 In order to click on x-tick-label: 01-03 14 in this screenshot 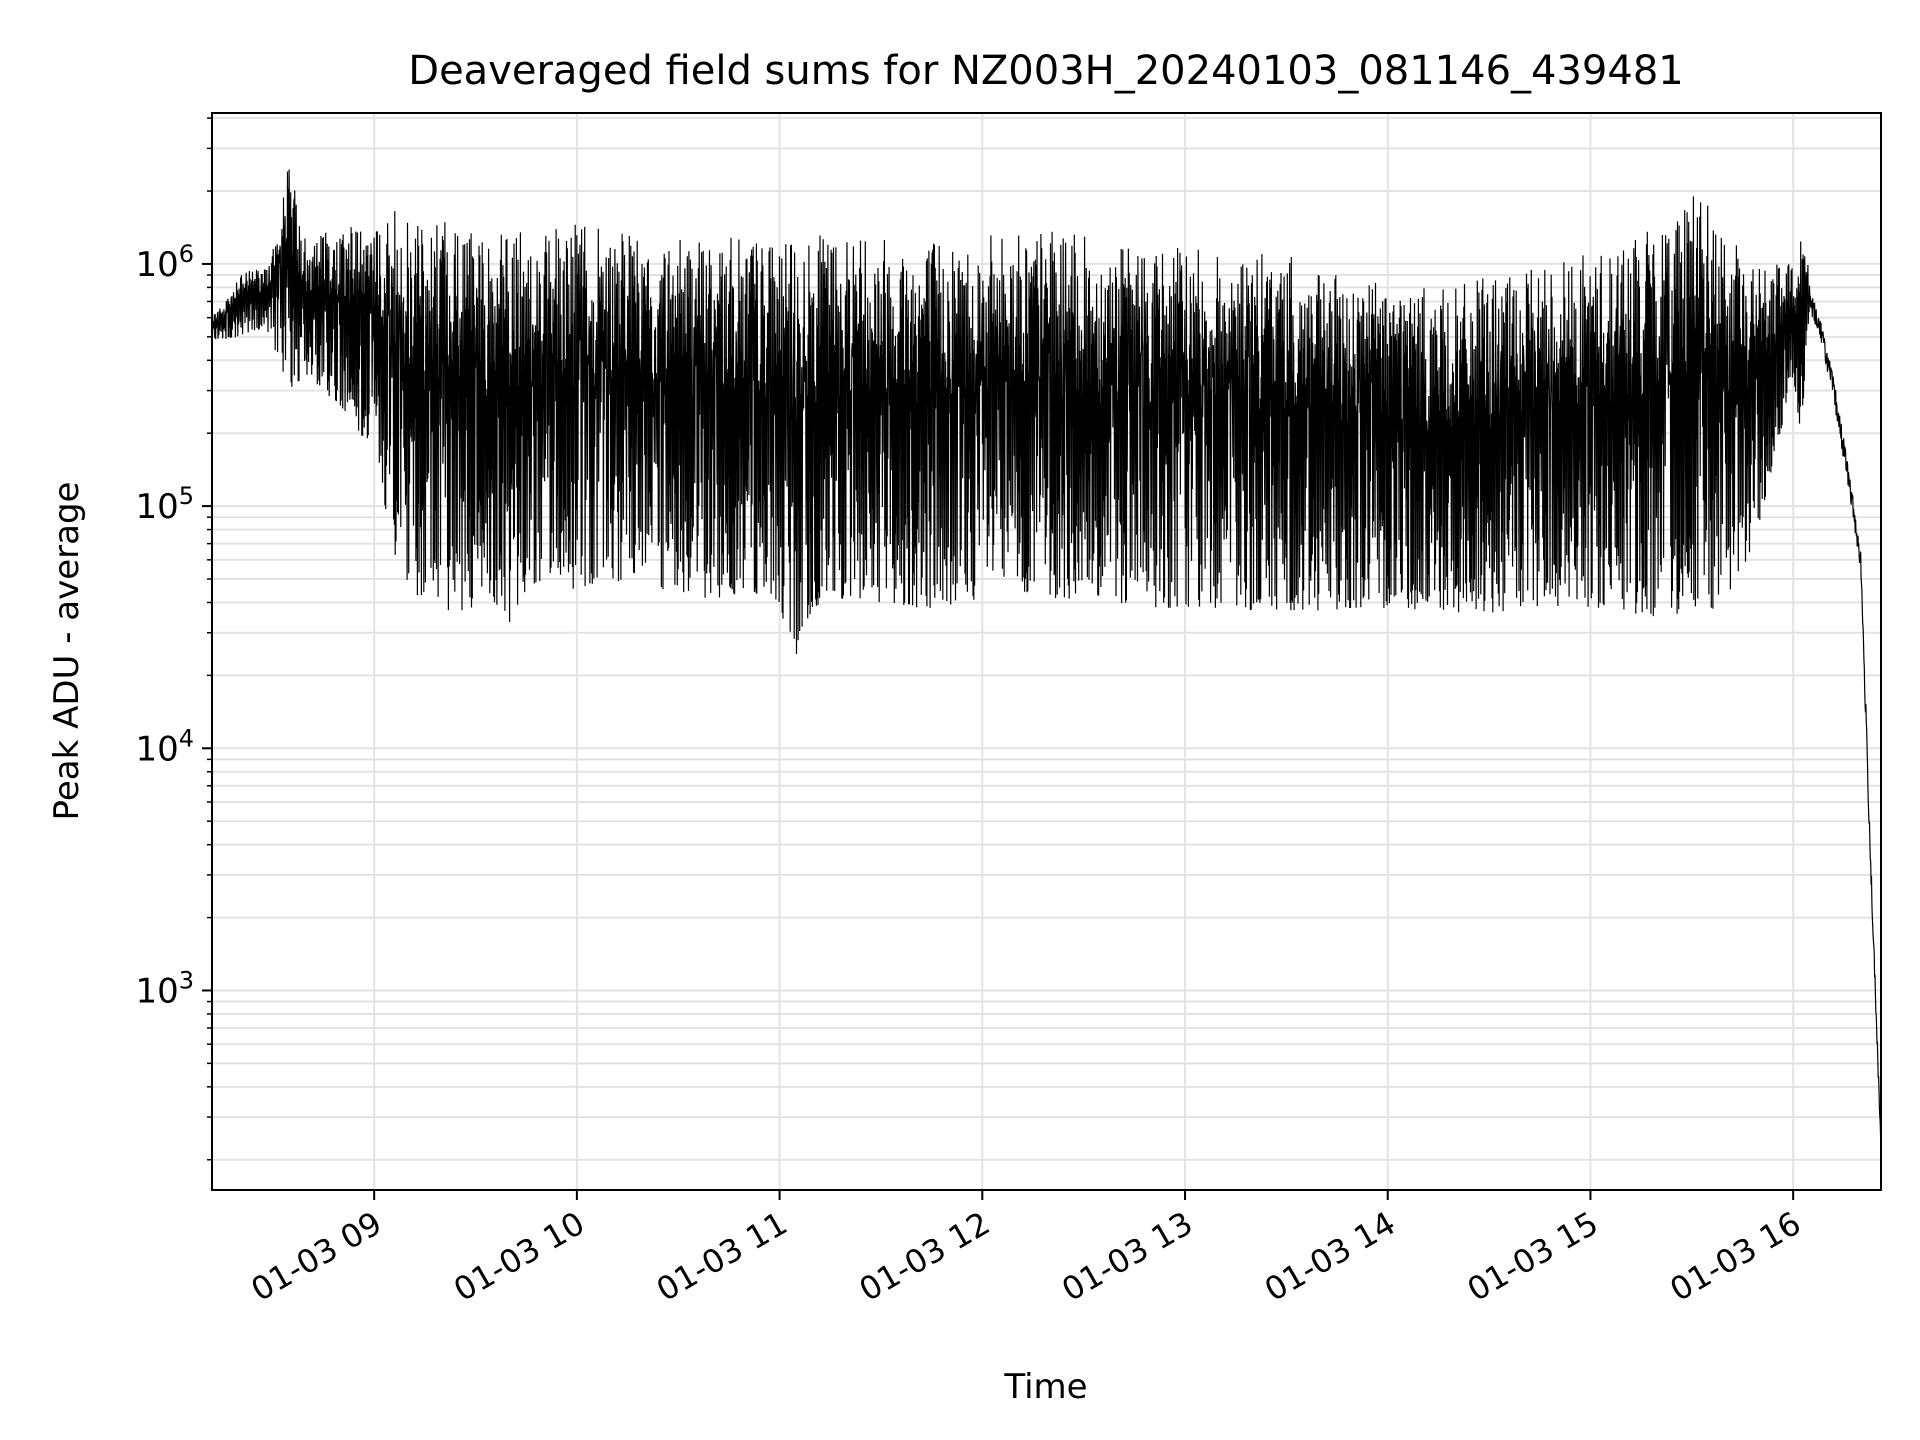, I will do `click(1330, 1256)`.